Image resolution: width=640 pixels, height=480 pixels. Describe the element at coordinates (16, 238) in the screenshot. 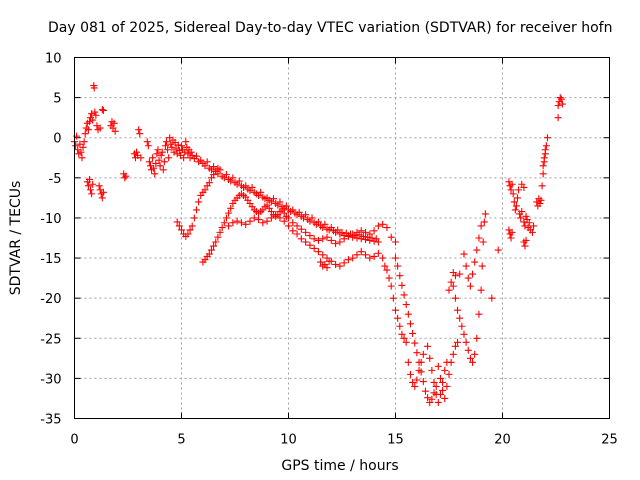

I see `y-axis-label: SDTVAR / TECUs` at that location.